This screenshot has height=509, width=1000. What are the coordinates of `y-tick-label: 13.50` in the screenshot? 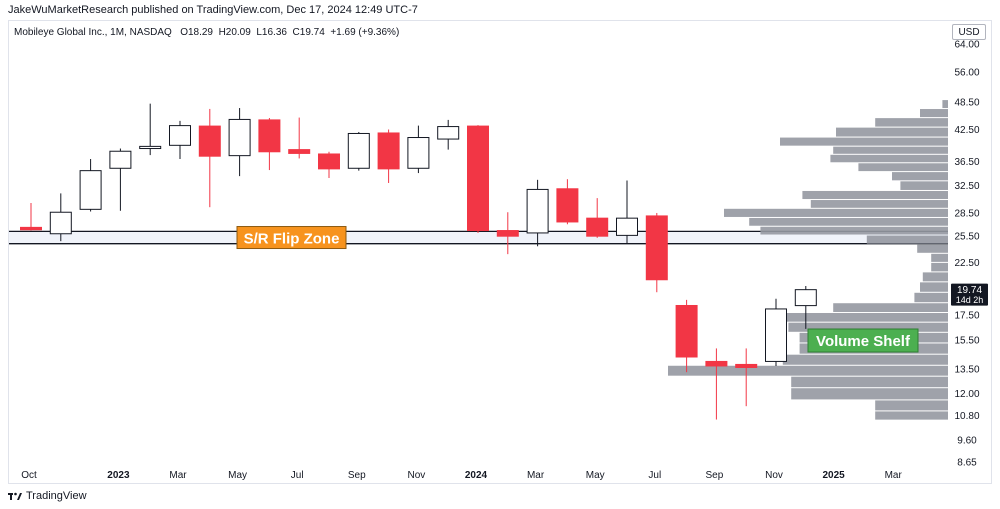 It's located at (966, 370).